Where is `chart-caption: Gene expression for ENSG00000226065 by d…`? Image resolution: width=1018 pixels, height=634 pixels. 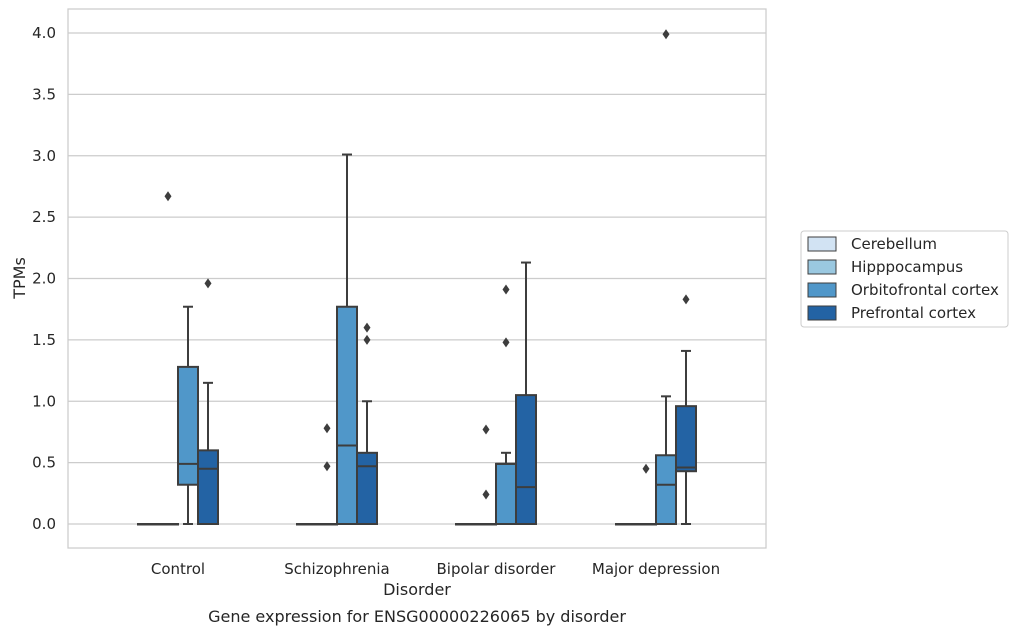 chart-caption: Gene expression for ENSG00000226065 by d… is located at coordinates (417, 616).